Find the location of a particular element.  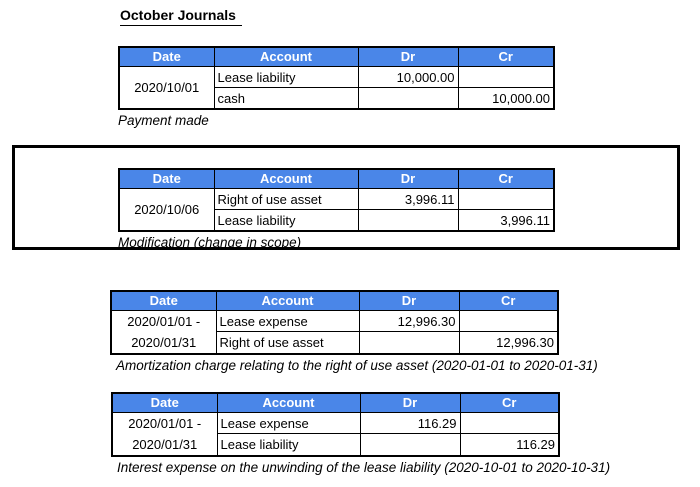

table-row: 2020/10/06 Right of use asset 3,996.11 is located at coordinates (336, 210).